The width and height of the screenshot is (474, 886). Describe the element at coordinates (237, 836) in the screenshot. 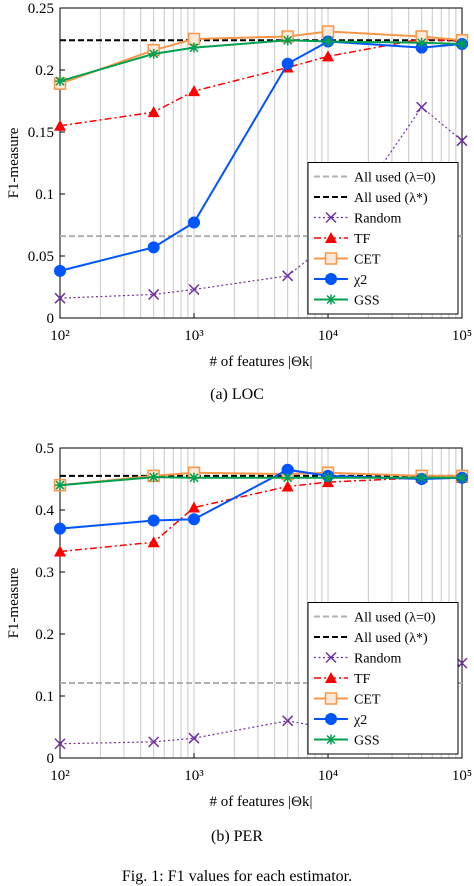

I see `per-subcaption: (b) PER` at that location.